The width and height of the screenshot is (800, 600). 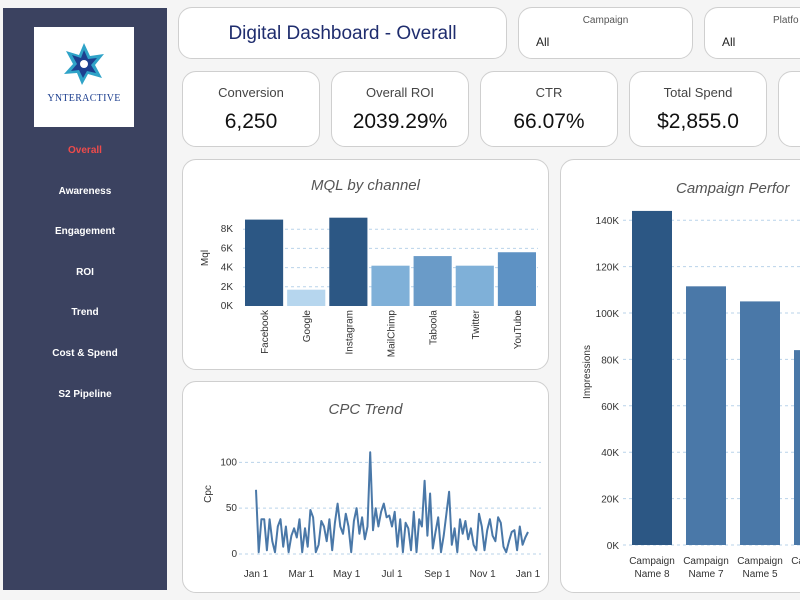 I want to click on cpc-x-tick: Mar 1, so click(x=302, y=574).